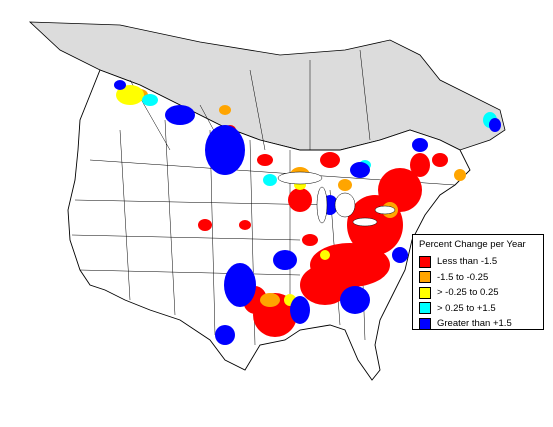 Image resolution: width=553 pixels, height=427 pixels. I want to click on legend-item-neg0-25-to-0-25: > -0.25 to 0.25, so click(478, 293).